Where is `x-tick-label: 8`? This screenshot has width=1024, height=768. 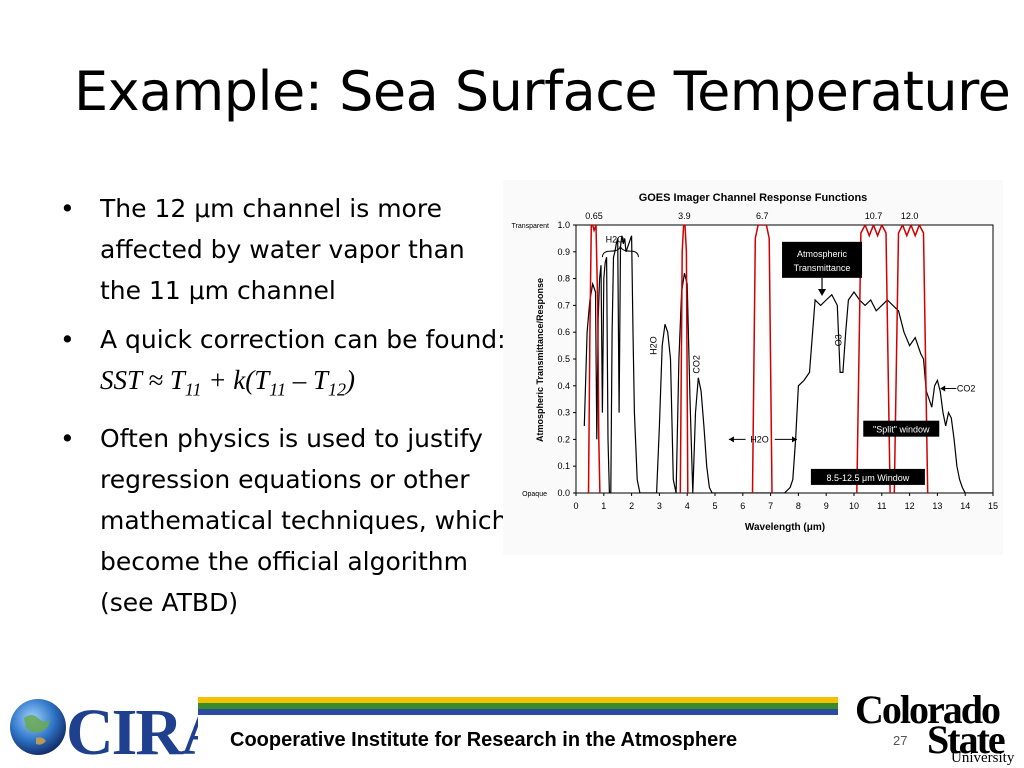
x-tick-label: 8 is located at coordinates (798, 506).